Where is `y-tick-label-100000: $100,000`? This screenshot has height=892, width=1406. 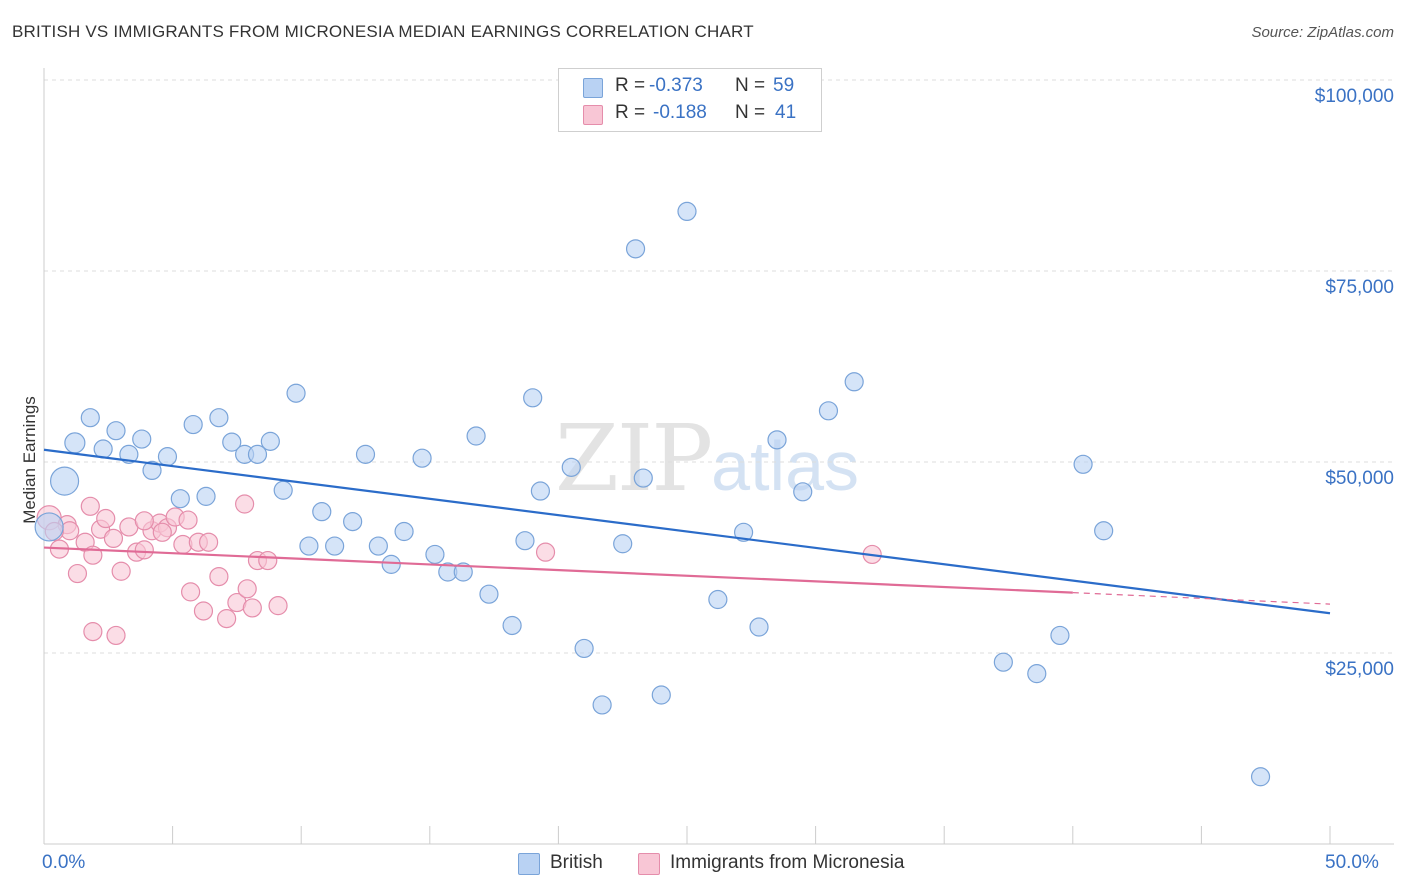
y-tick-label-100000: $100,000 is located at coordinates (1354, 96).